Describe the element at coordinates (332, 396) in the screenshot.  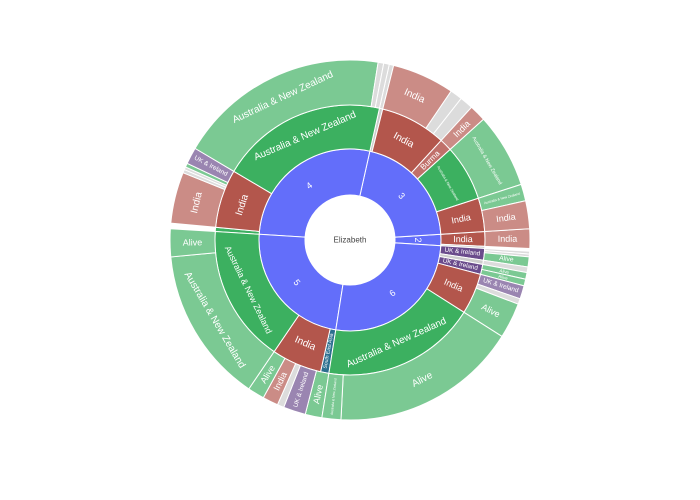
I see `segment-3-australia-new-zealand` at that location.